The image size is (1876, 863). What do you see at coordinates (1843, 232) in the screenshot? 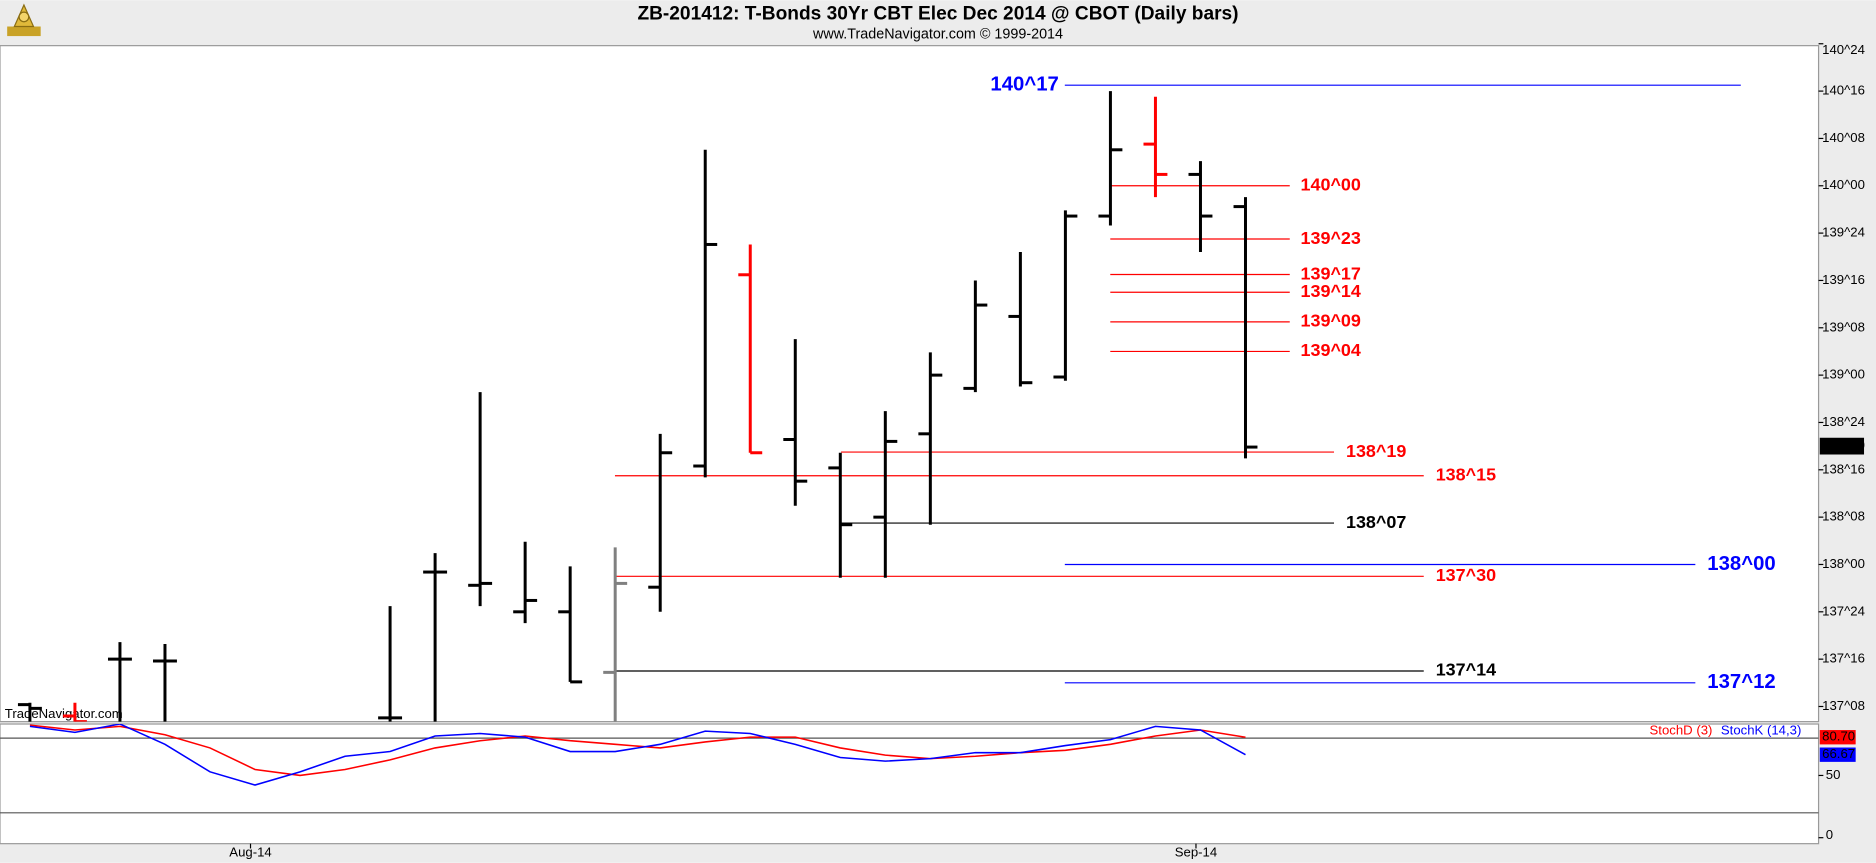
I see `y-tick-label: 139^24` at bounding box center [1843, 232].